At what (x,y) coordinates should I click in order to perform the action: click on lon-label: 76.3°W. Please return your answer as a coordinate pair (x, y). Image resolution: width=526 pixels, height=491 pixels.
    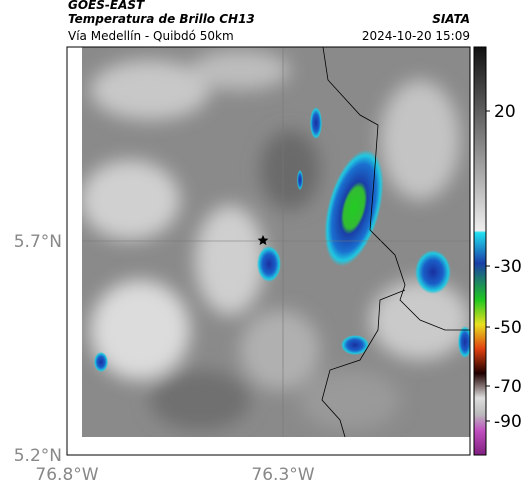
    Looking at the image, I should click on (282, 475).